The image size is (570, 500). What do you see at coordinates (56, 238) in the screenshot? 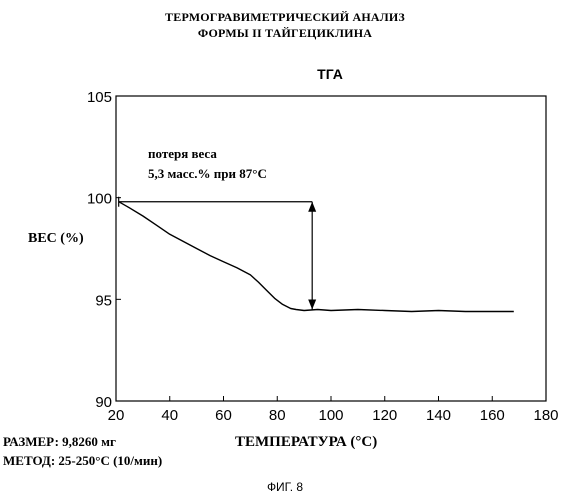
I see `y-axis-label: ВЕС (%)` at bounding box center [56, 238].